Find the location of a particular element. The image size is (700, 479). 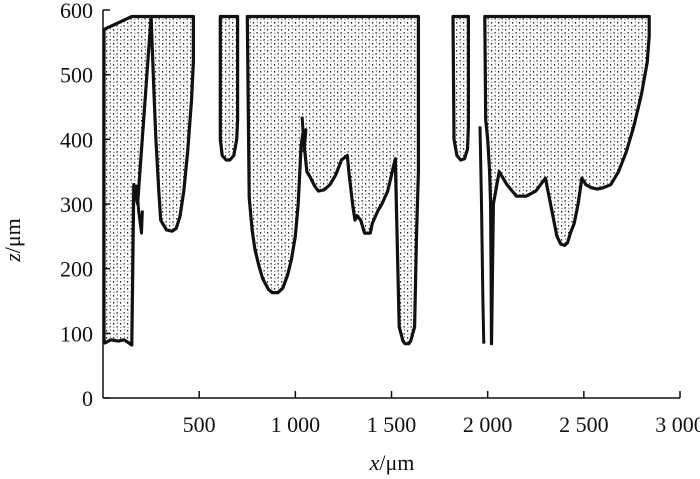

y-tick-label: 600 is located at coordinates (76, 11).